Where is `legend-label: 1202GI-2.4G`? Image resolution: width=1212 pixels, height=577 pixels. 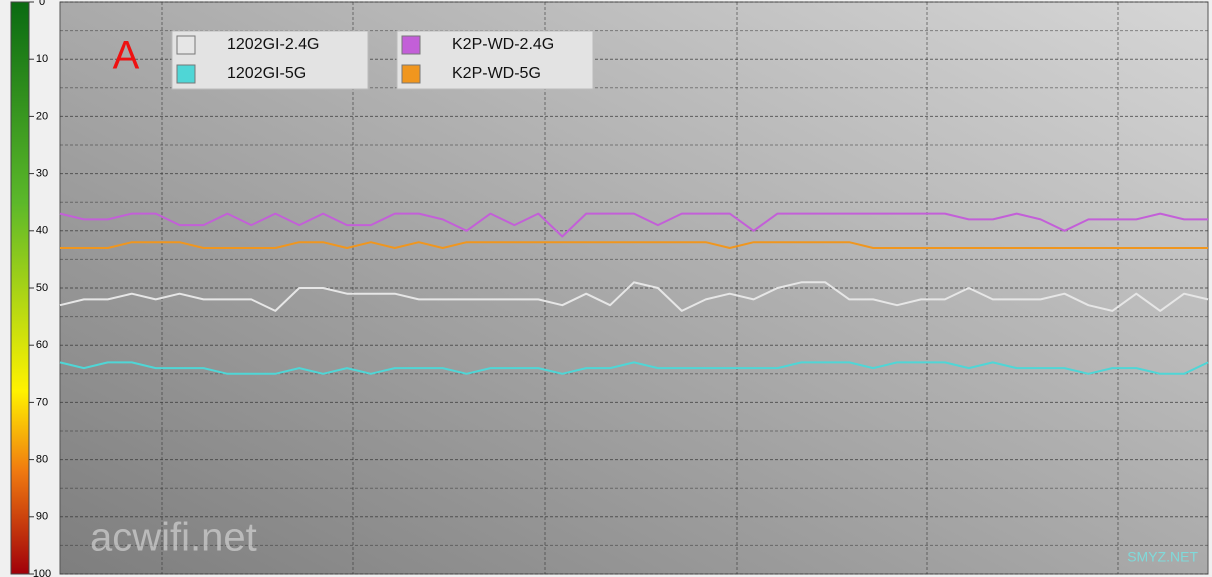
legend-label: 1202GI-2.4G is located at coordinates (273, 44).